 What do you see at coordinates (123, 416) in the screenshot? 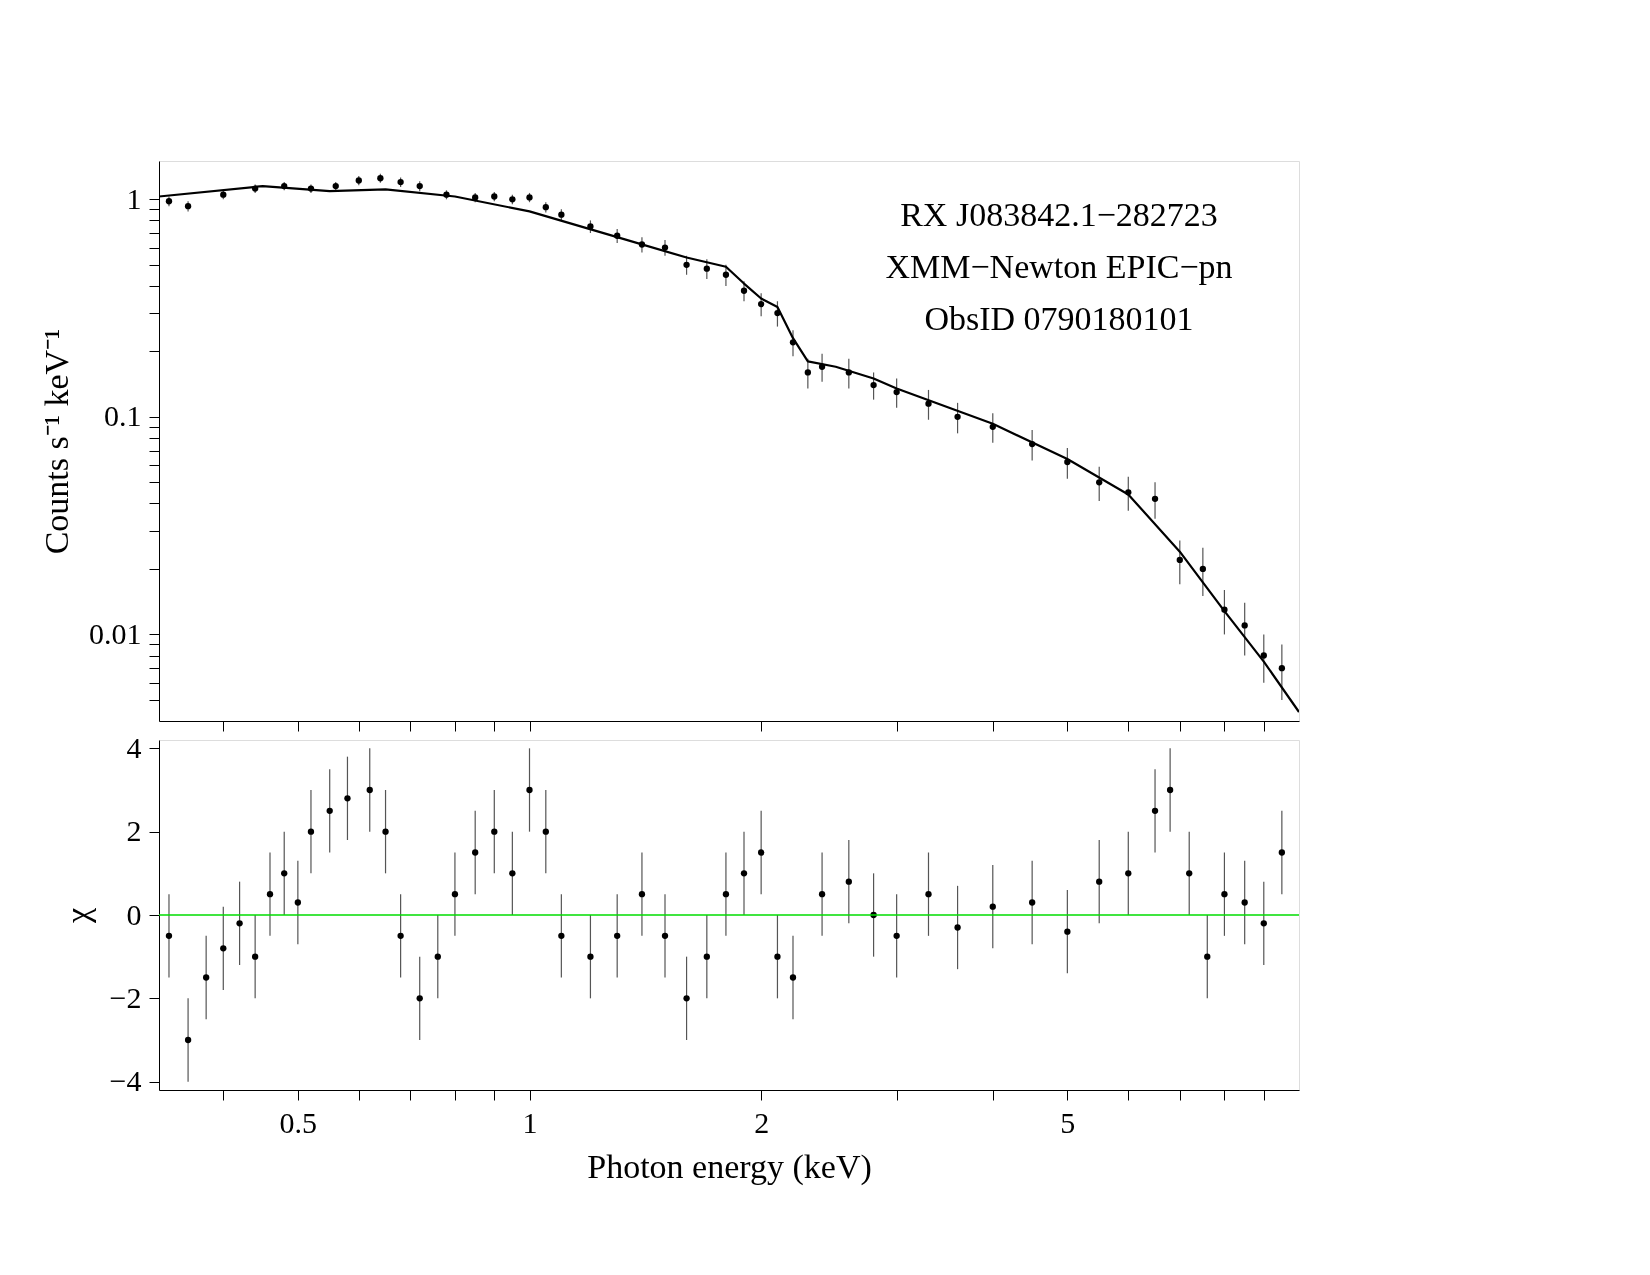
I see `y-tick-label: 0.1` at bounding box center [123, 416].